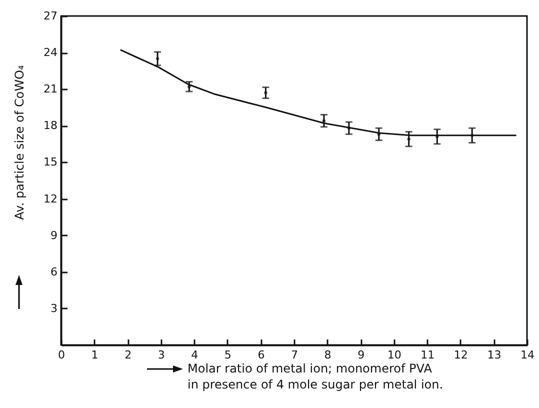  I want to click on x-tick-label: 6, so click(261, 355).